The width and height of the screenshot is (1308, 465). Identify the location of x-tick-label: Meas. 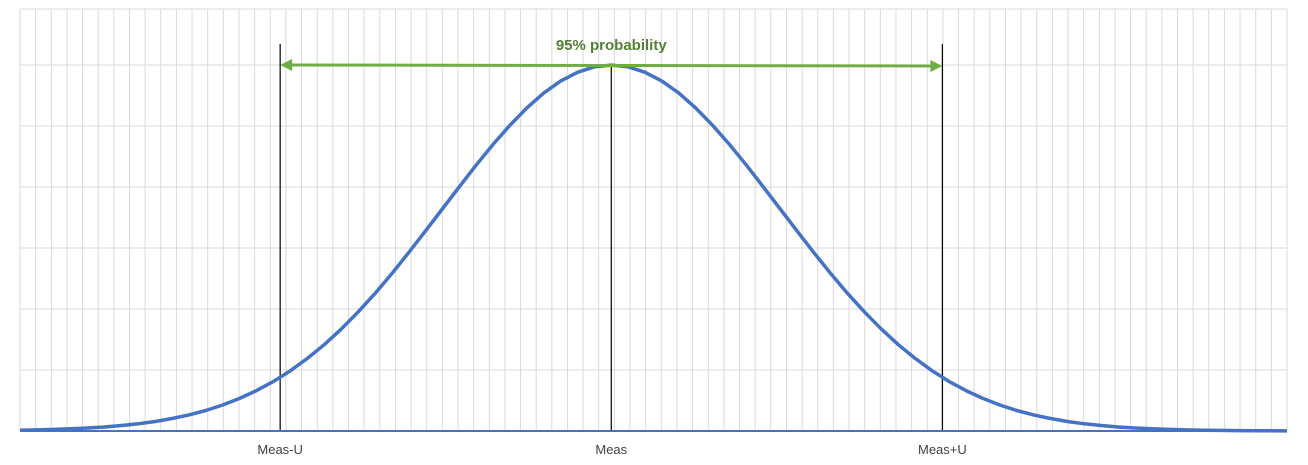
(611, 449).